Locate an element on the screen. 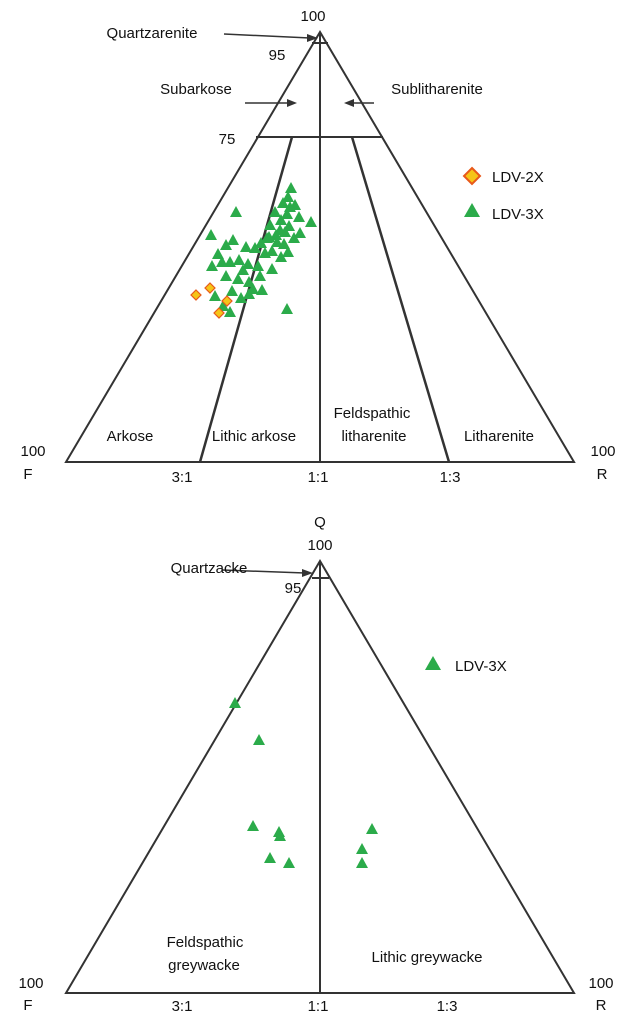 This screenshot has height=1015, width=634. label-75: 75 is located at coordinates (227, 139).